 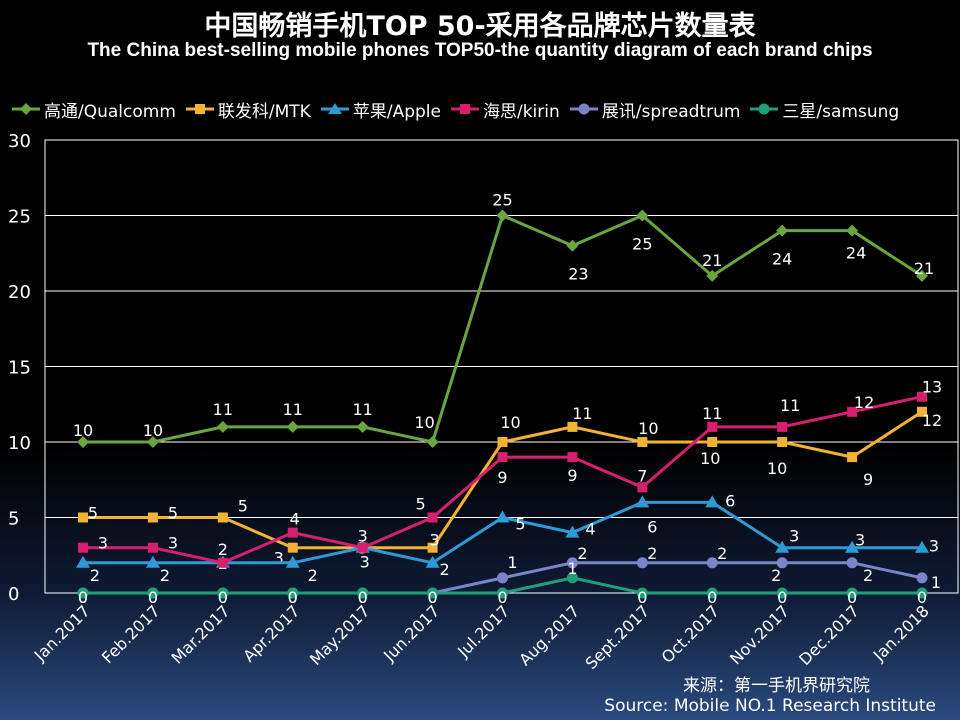 I want to click on y-tick-label: 20, so click(x=19, y=292).